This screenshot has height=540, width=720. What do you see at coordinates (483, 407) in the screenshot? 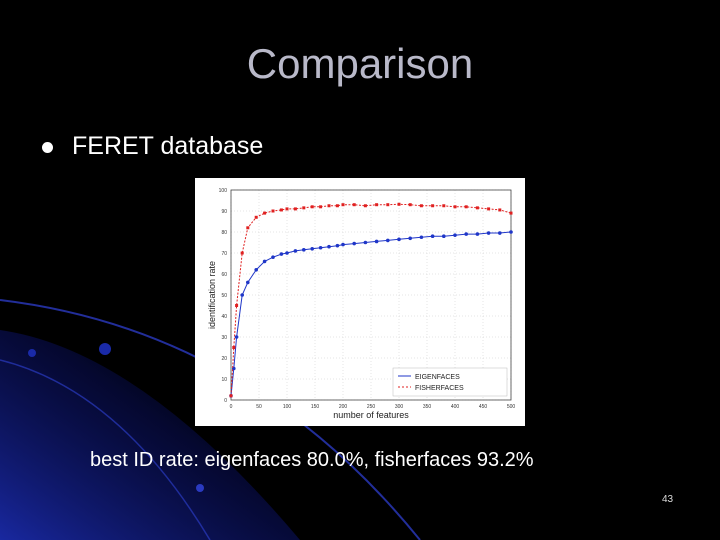
I see `x-tick-label: 450` at bounding box center [483, 407].